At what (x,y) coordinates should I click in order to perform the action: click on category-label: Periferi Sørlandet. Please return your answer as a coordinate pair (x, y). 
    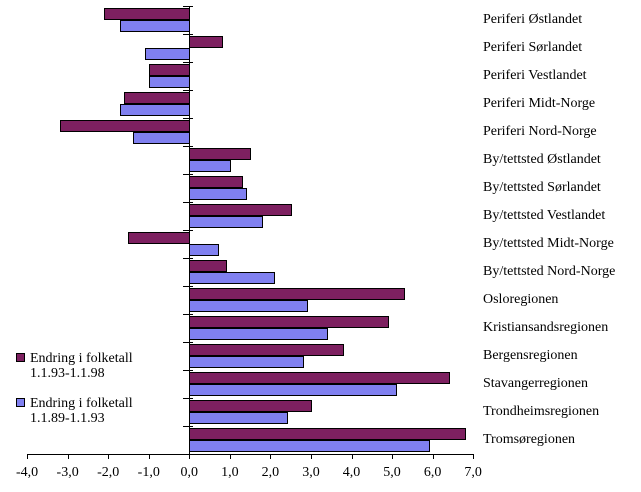
    Looking at the image, I should click on (533, 47).